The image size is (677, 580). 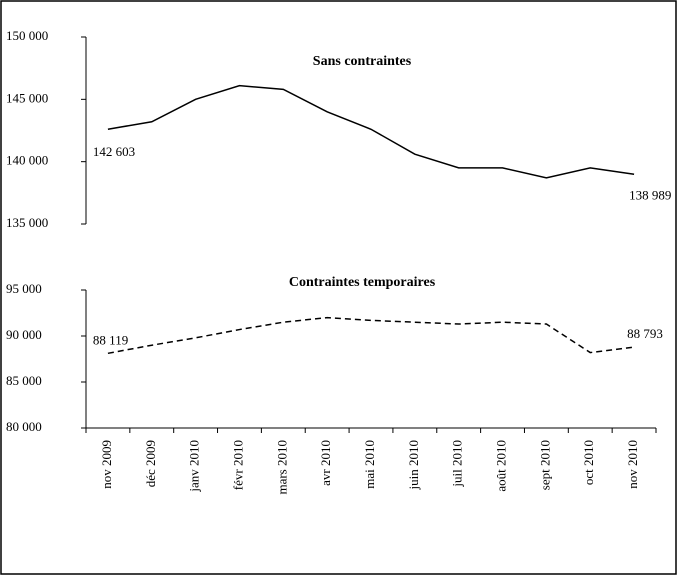 I want to click on x-tick-label: sept 2010, so click(x=544, y=465).